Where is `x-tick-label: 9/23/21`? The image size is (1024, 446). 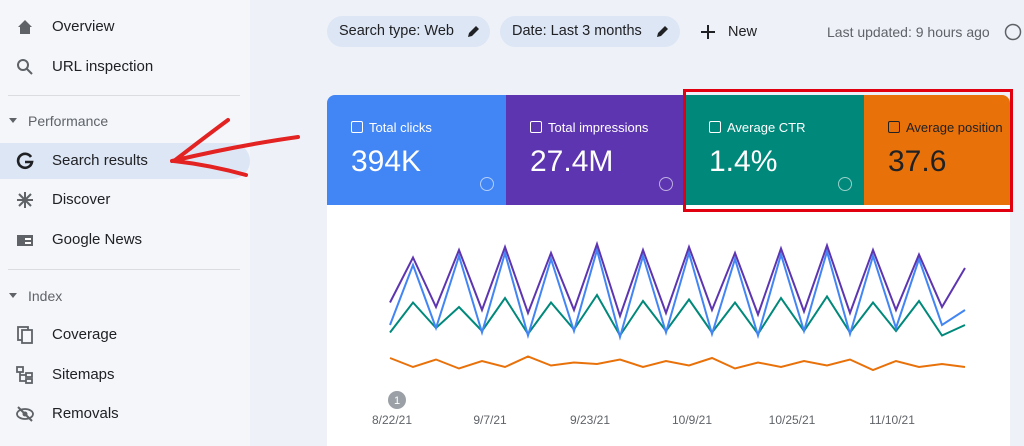 x-tick-label: 9/23/21 is located at coordinates (590, 420).